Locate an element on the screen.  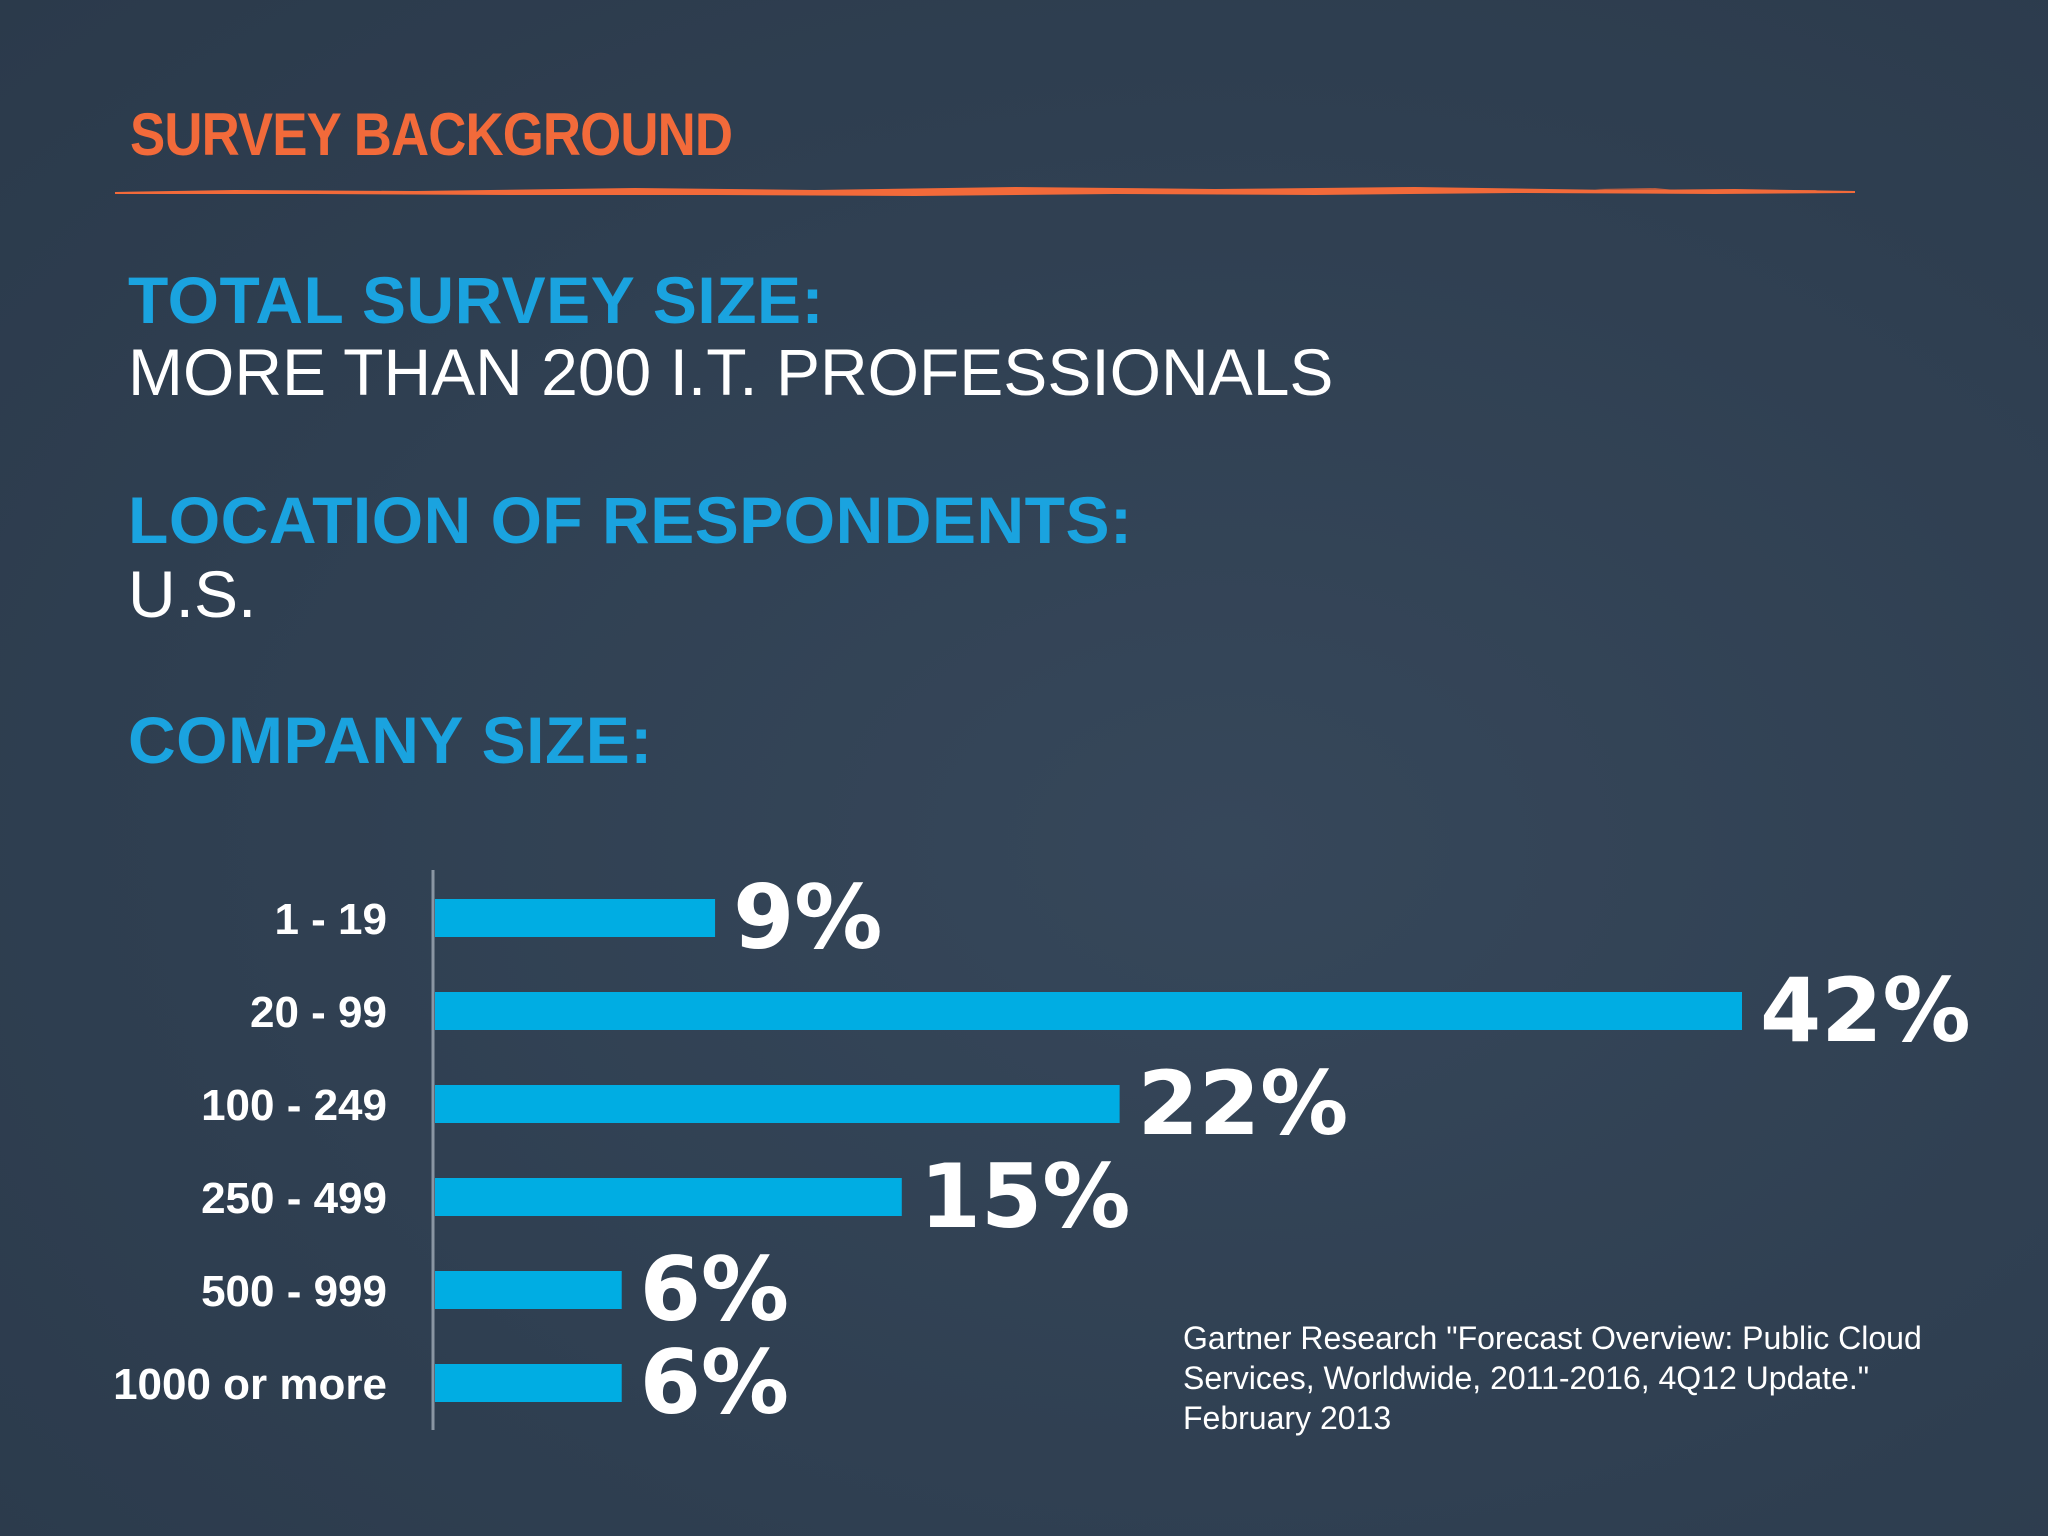
slide-title: SURVEY BACKGROUND is located at coordinates (431, 134).